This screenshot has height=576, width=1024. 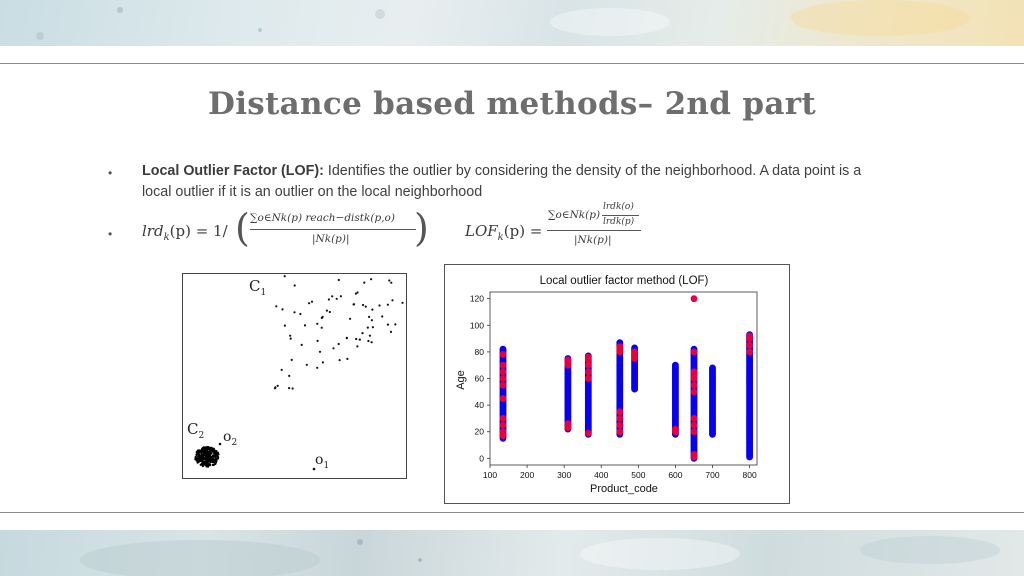 I want to click on cluster-c1-points, so click(x=338, y=332).